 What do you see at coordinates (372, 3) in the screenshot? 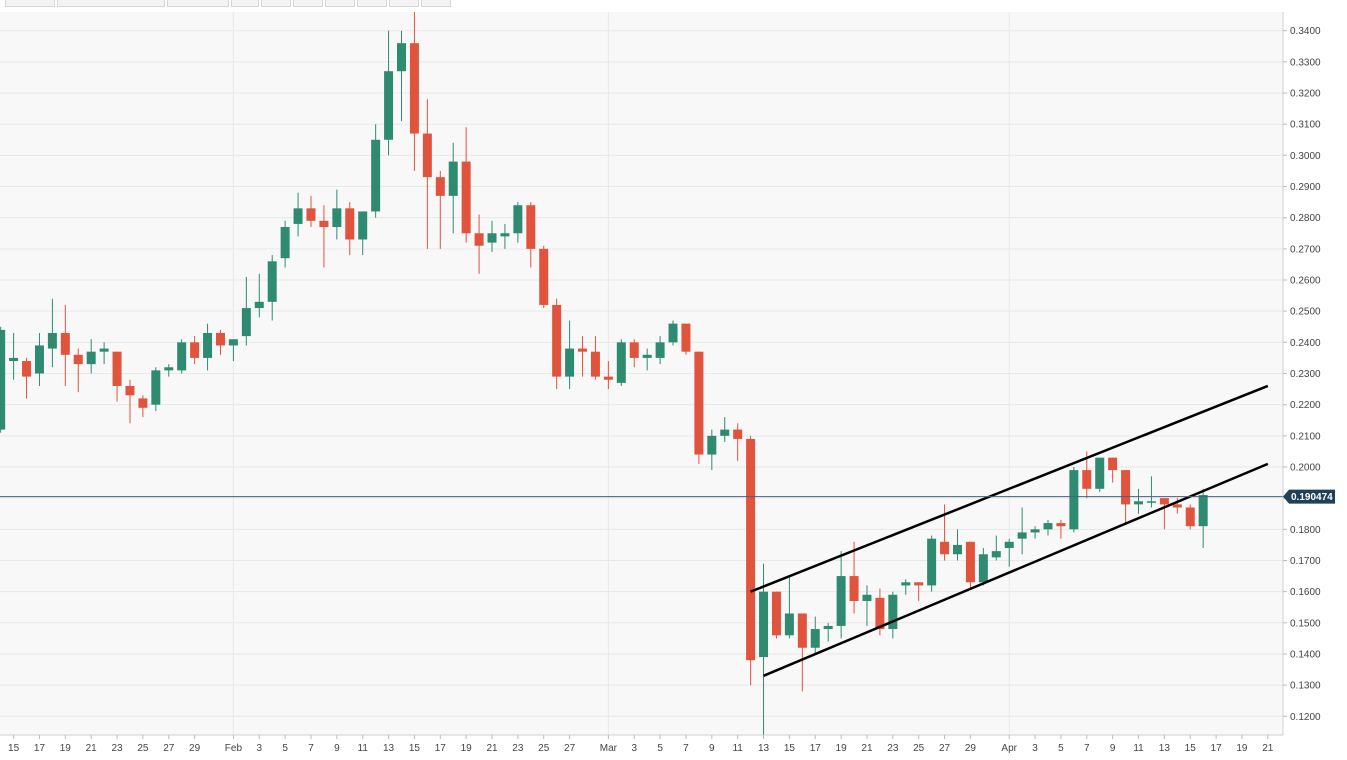
I see `settings-button` at bounding box center [372, 3].